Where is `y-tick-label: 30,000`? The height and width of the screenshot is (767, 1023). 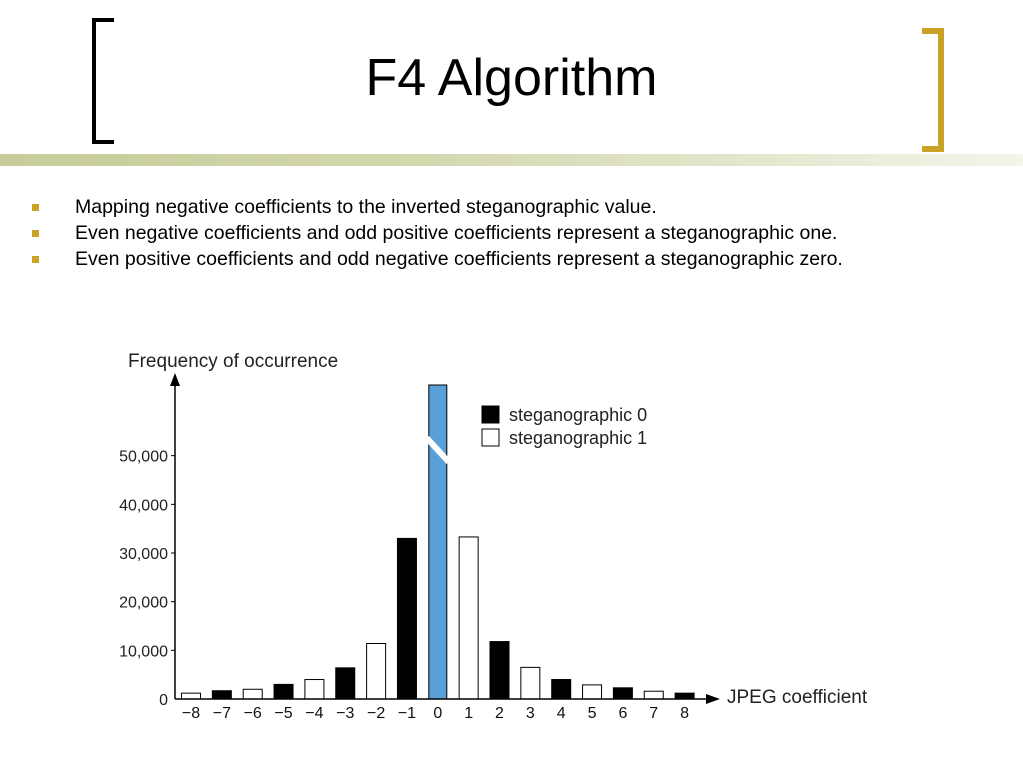 y-tick-label: 30,000 is located at coordinates (143, 554).